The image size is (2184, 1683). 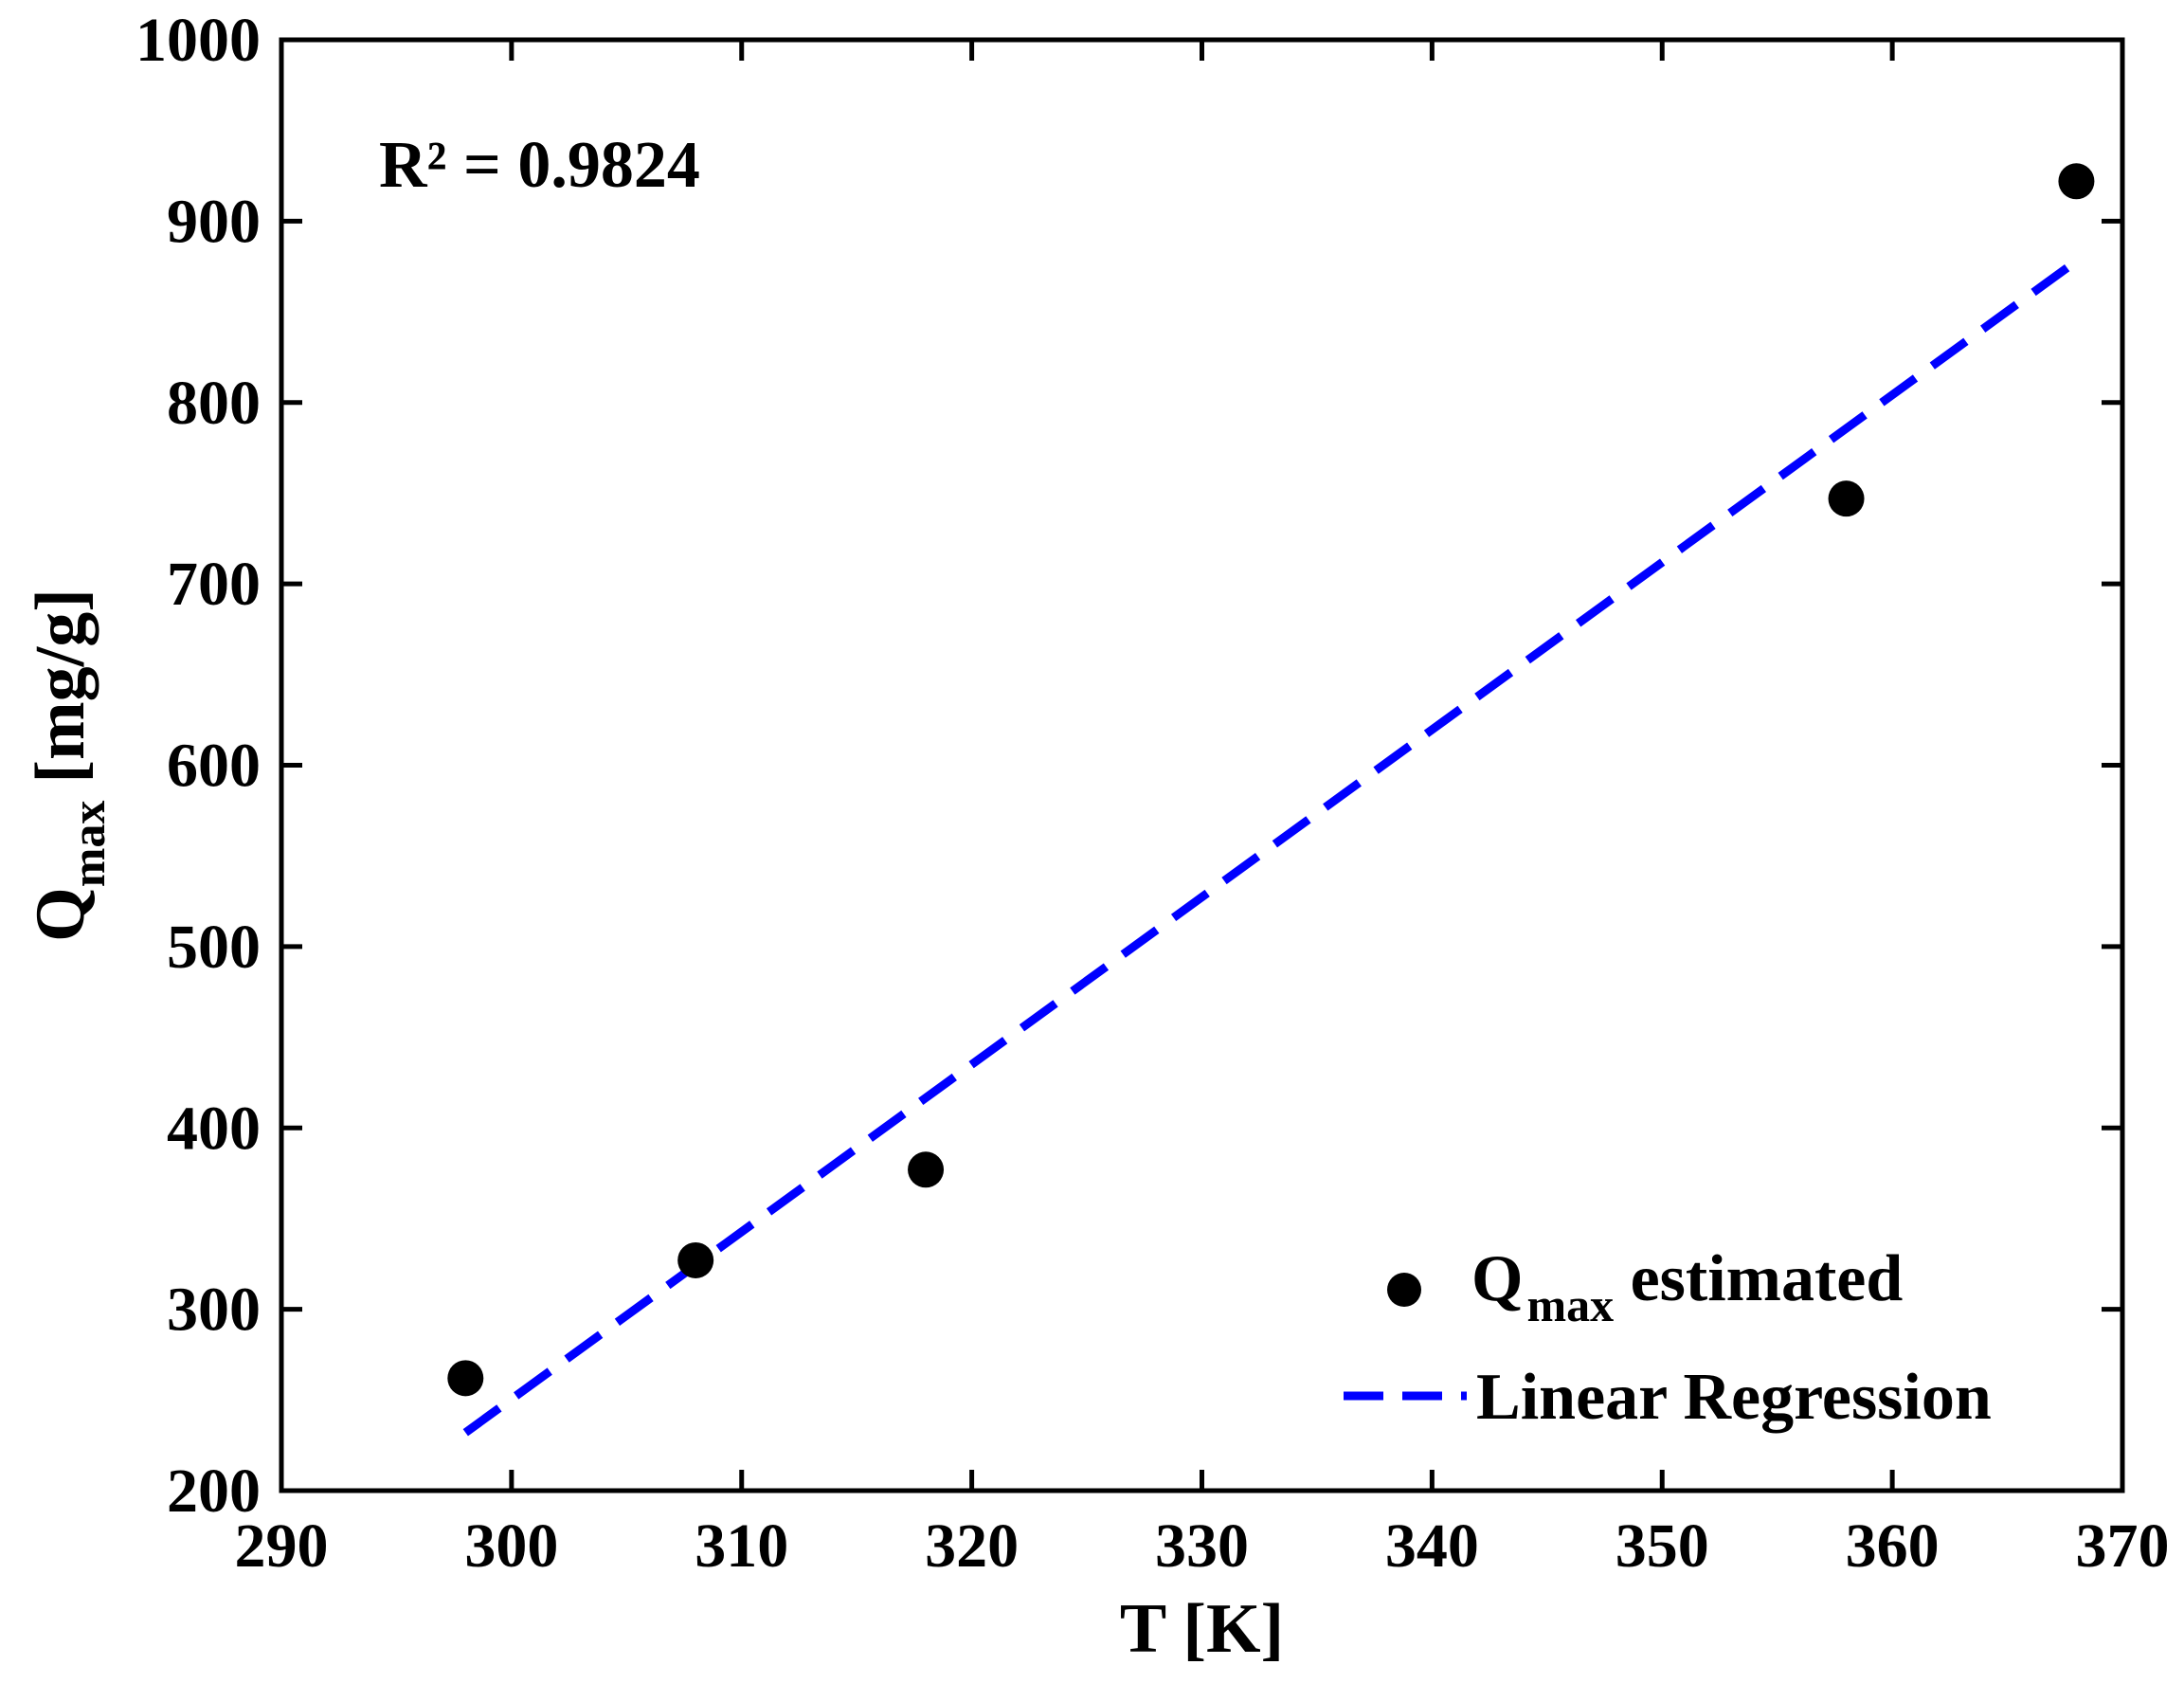 What do you see at coordinates (214, 403) in the screenshot?
I see `y-tick-label: 800` at bounding box center [214, 403].